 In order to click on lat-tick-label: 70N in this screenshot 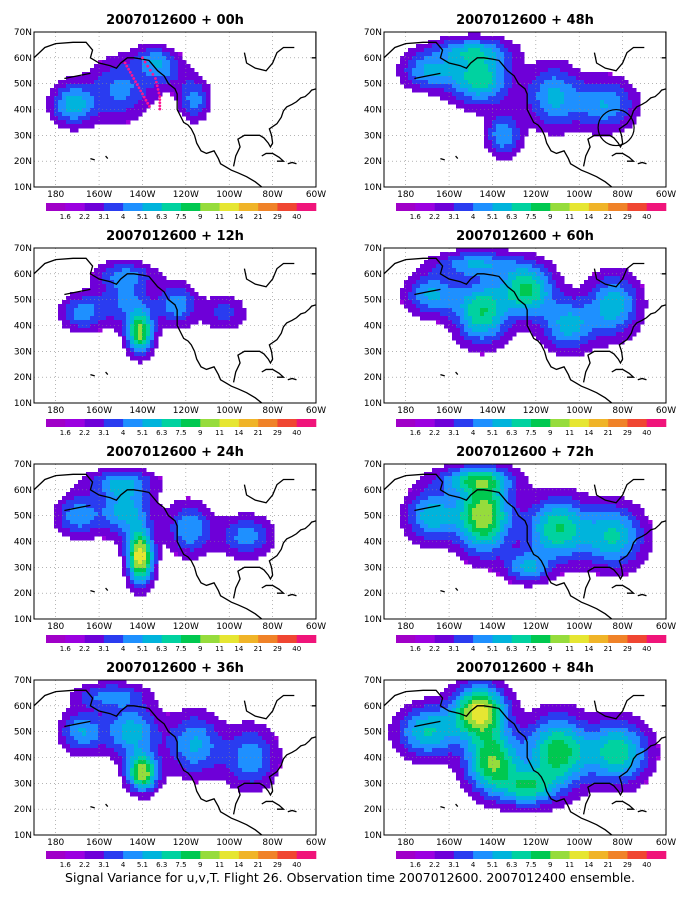, I will do `click(373, 465)`.